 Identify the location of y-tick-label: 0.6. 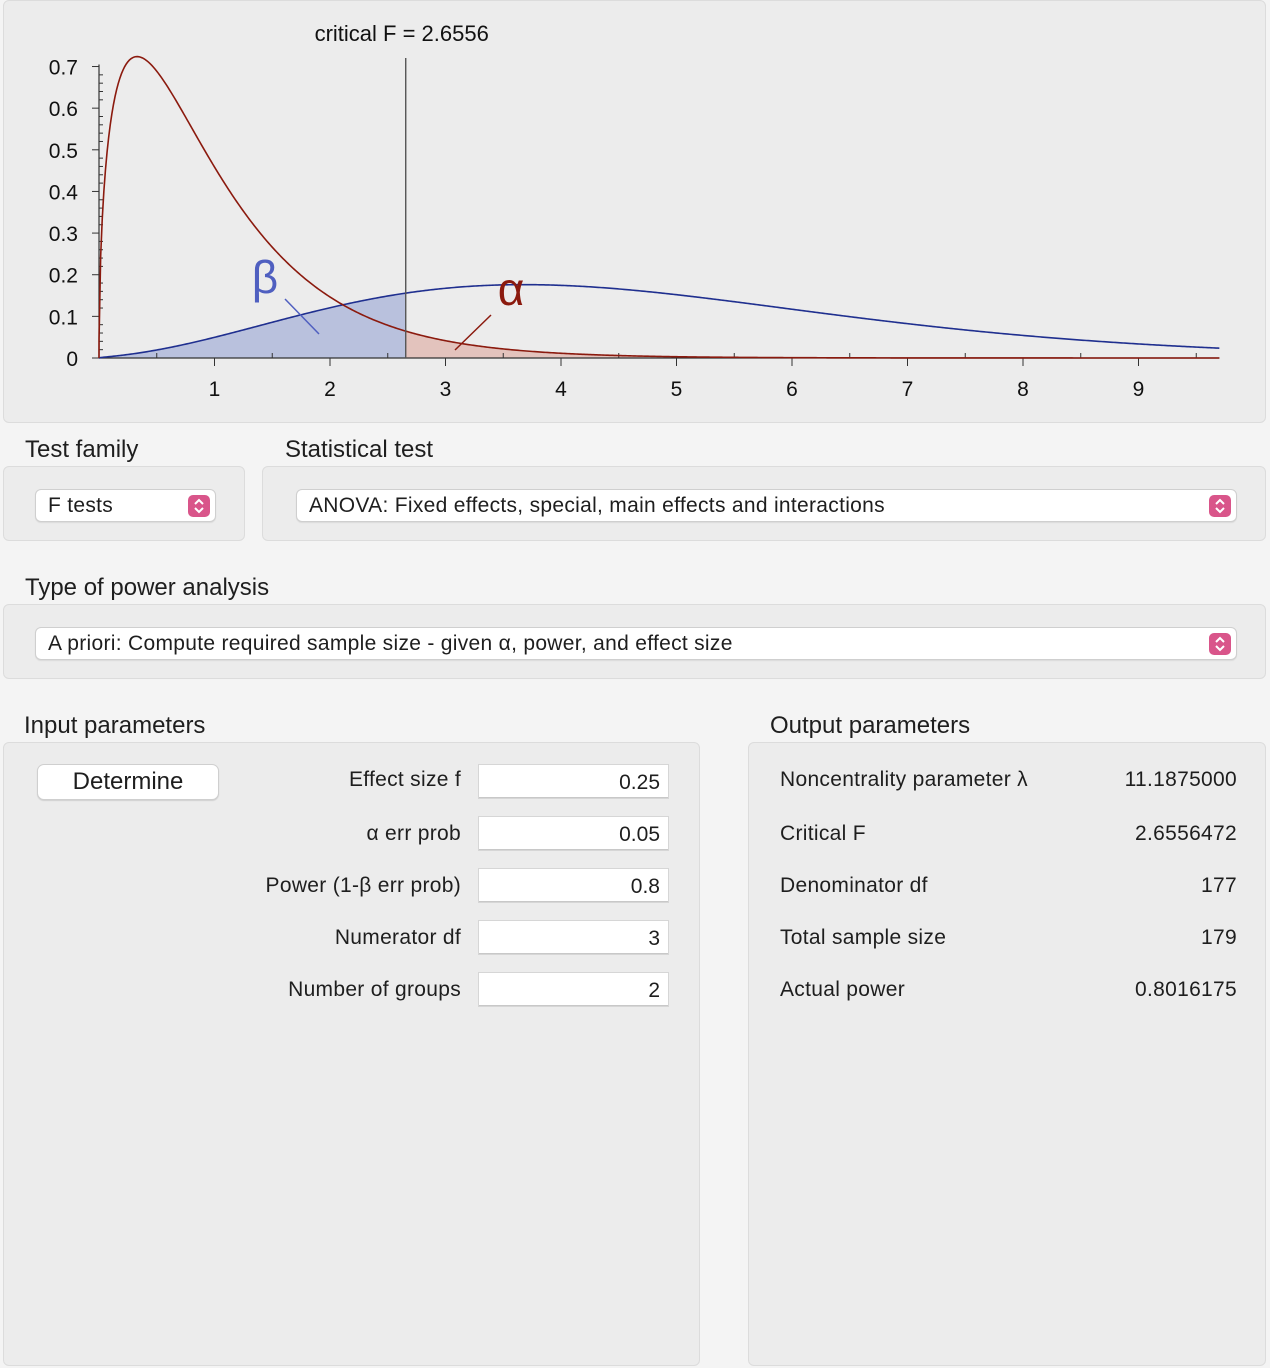
(63, 109).